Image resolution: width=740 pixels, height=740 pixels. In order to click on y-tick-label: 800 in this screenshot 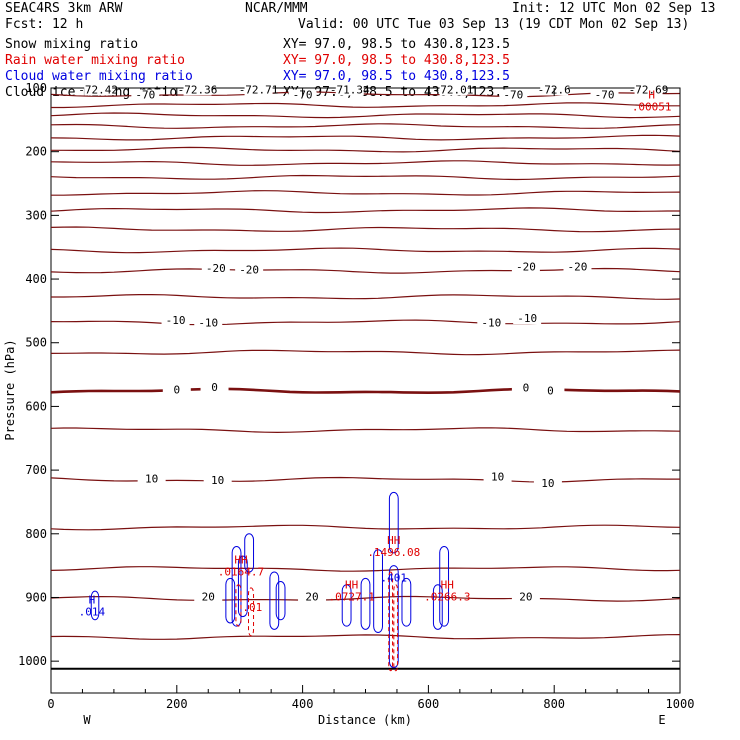, I will do `click(36, 534)`.